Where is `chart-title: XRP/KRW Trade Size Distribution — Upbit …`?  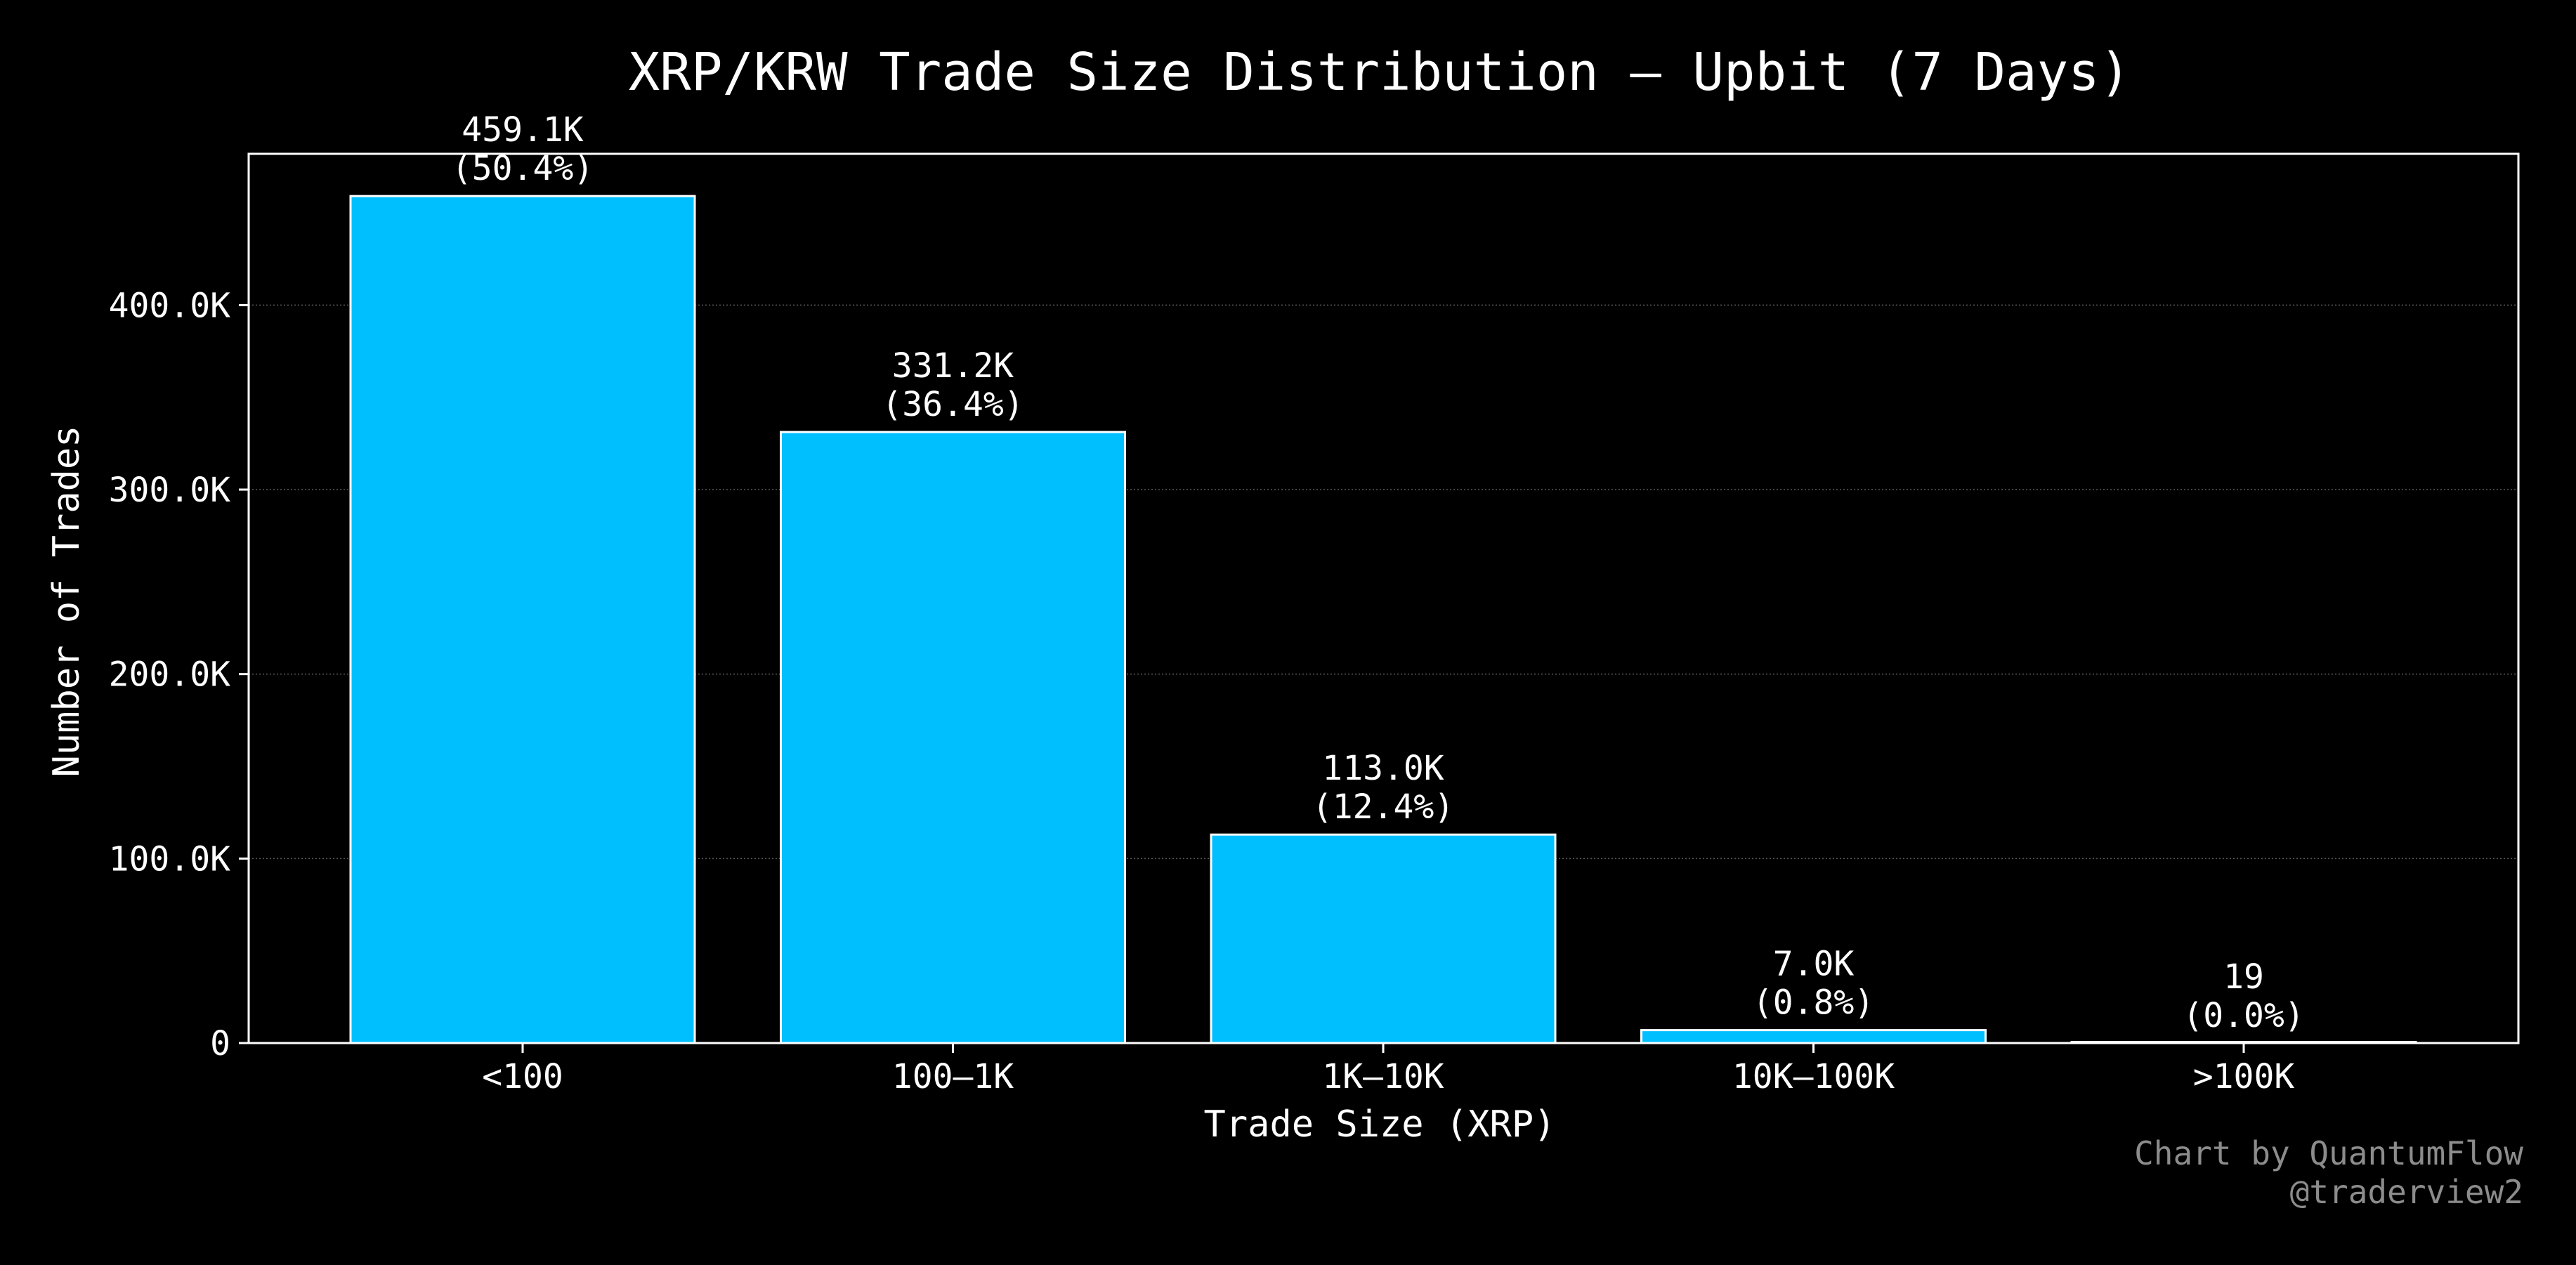
chart-title: XRP/KRW Trade Size Distribution — Upbit … is located at coordinates (1380, 73).